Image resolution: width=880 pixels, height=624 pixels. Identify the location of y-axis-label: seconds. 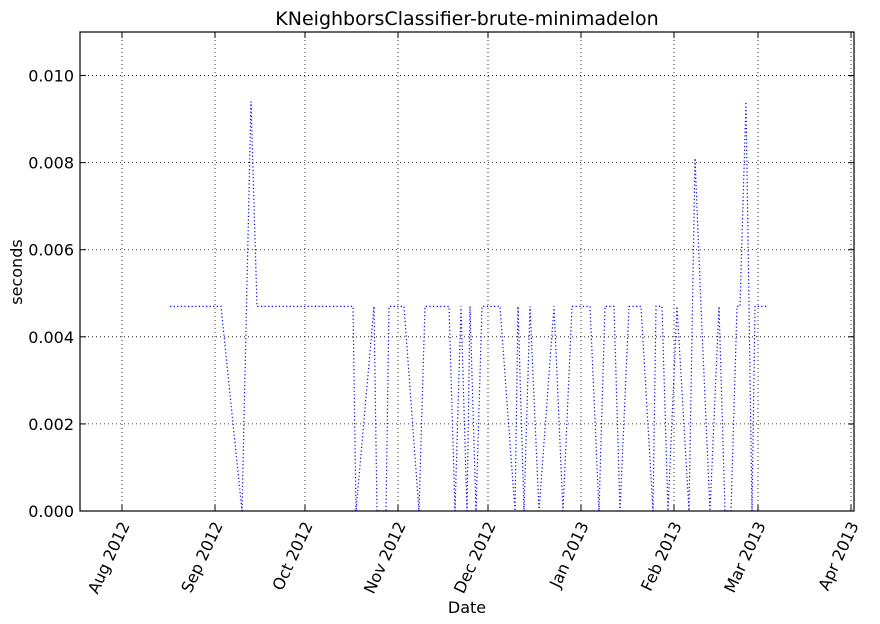
(16, 271).